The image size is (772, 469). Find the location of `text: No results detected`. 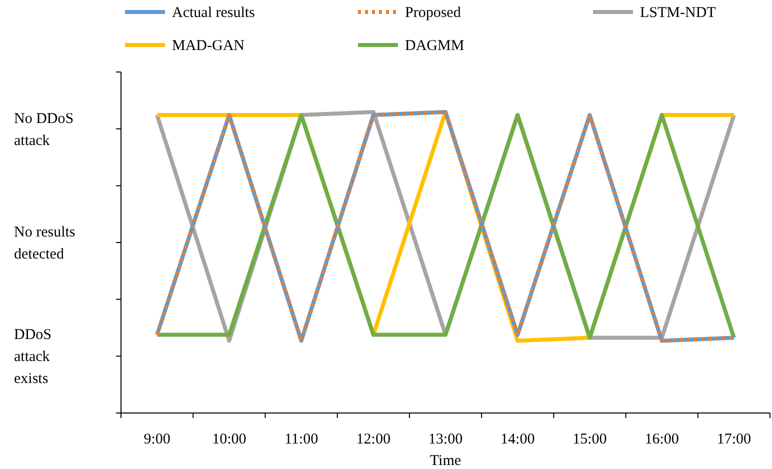

text: No results detected is located at coordinates (45, 243).